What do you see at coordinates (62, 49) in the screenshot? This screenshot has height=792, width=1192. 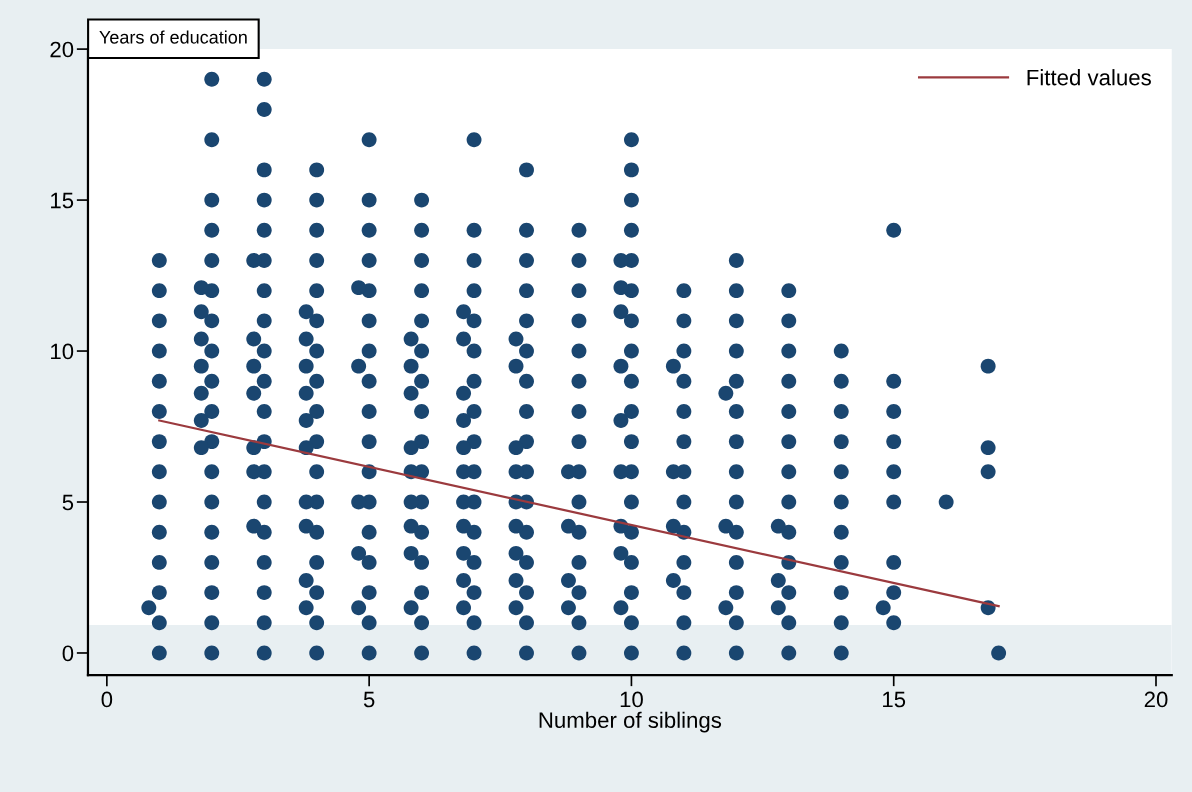 I see `y-tick-label: 20` at bounding box center [62, 49].